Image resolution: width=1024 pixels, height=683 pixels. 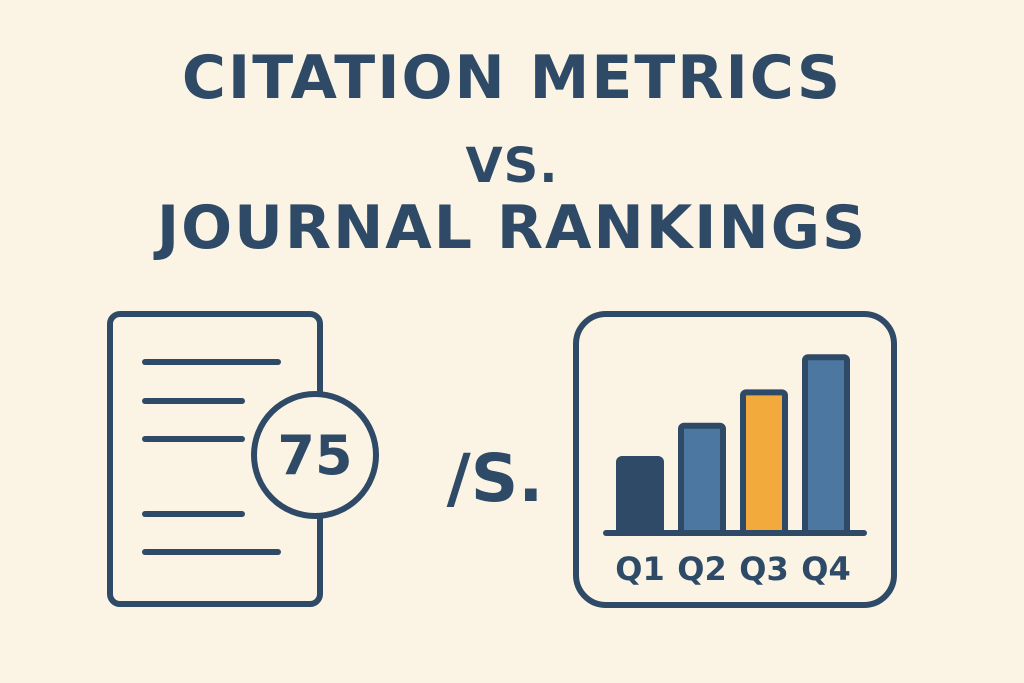 What do you see at coordinates (640, 496) in the screenshot?
I see `chart-bar-q1` at bounding box center [640, 496].